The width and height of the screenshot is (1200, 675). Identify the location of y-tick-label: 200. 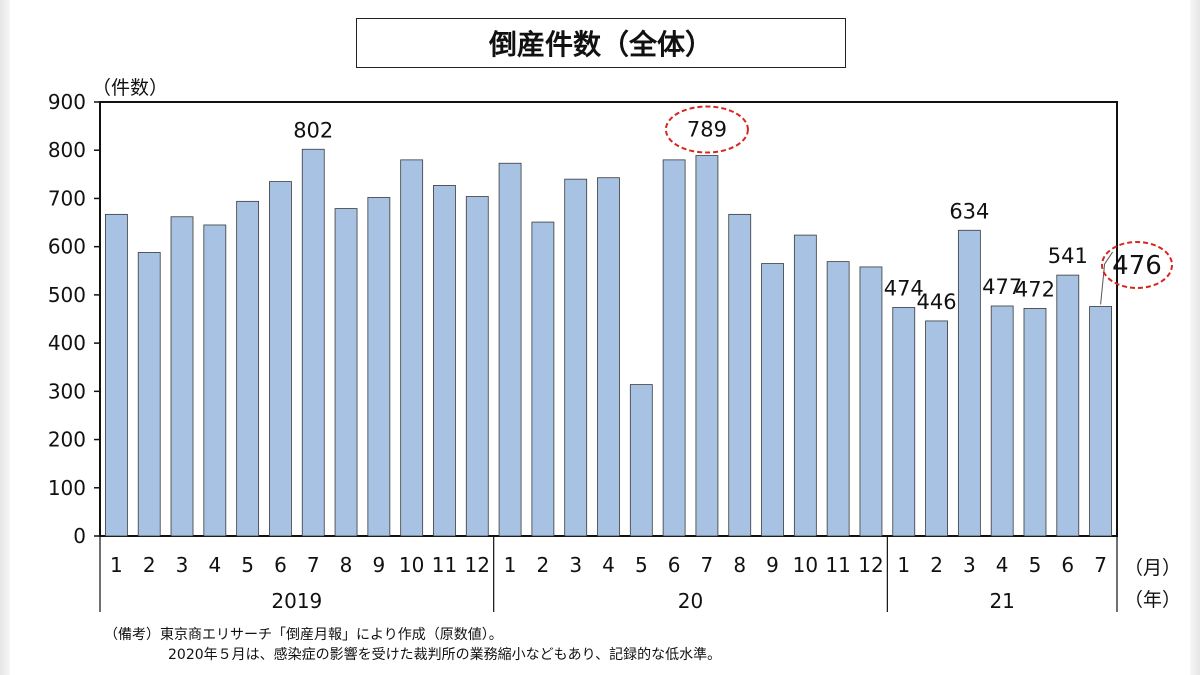
(67, 440).